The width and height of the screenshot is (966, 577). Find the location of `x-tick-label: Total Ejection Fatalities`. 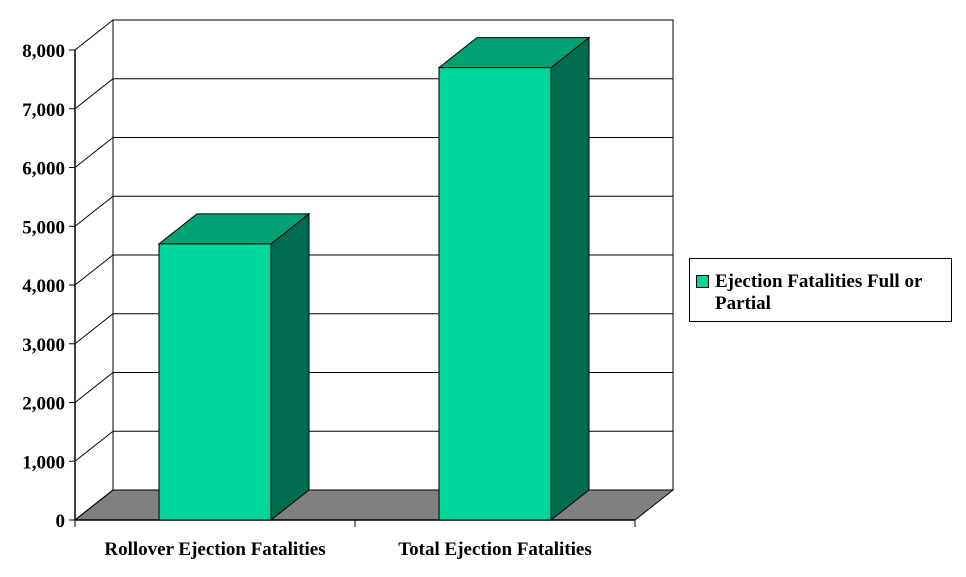

x-tick-label: Total Ejection Fatalities is located at coordinates (495, 549).